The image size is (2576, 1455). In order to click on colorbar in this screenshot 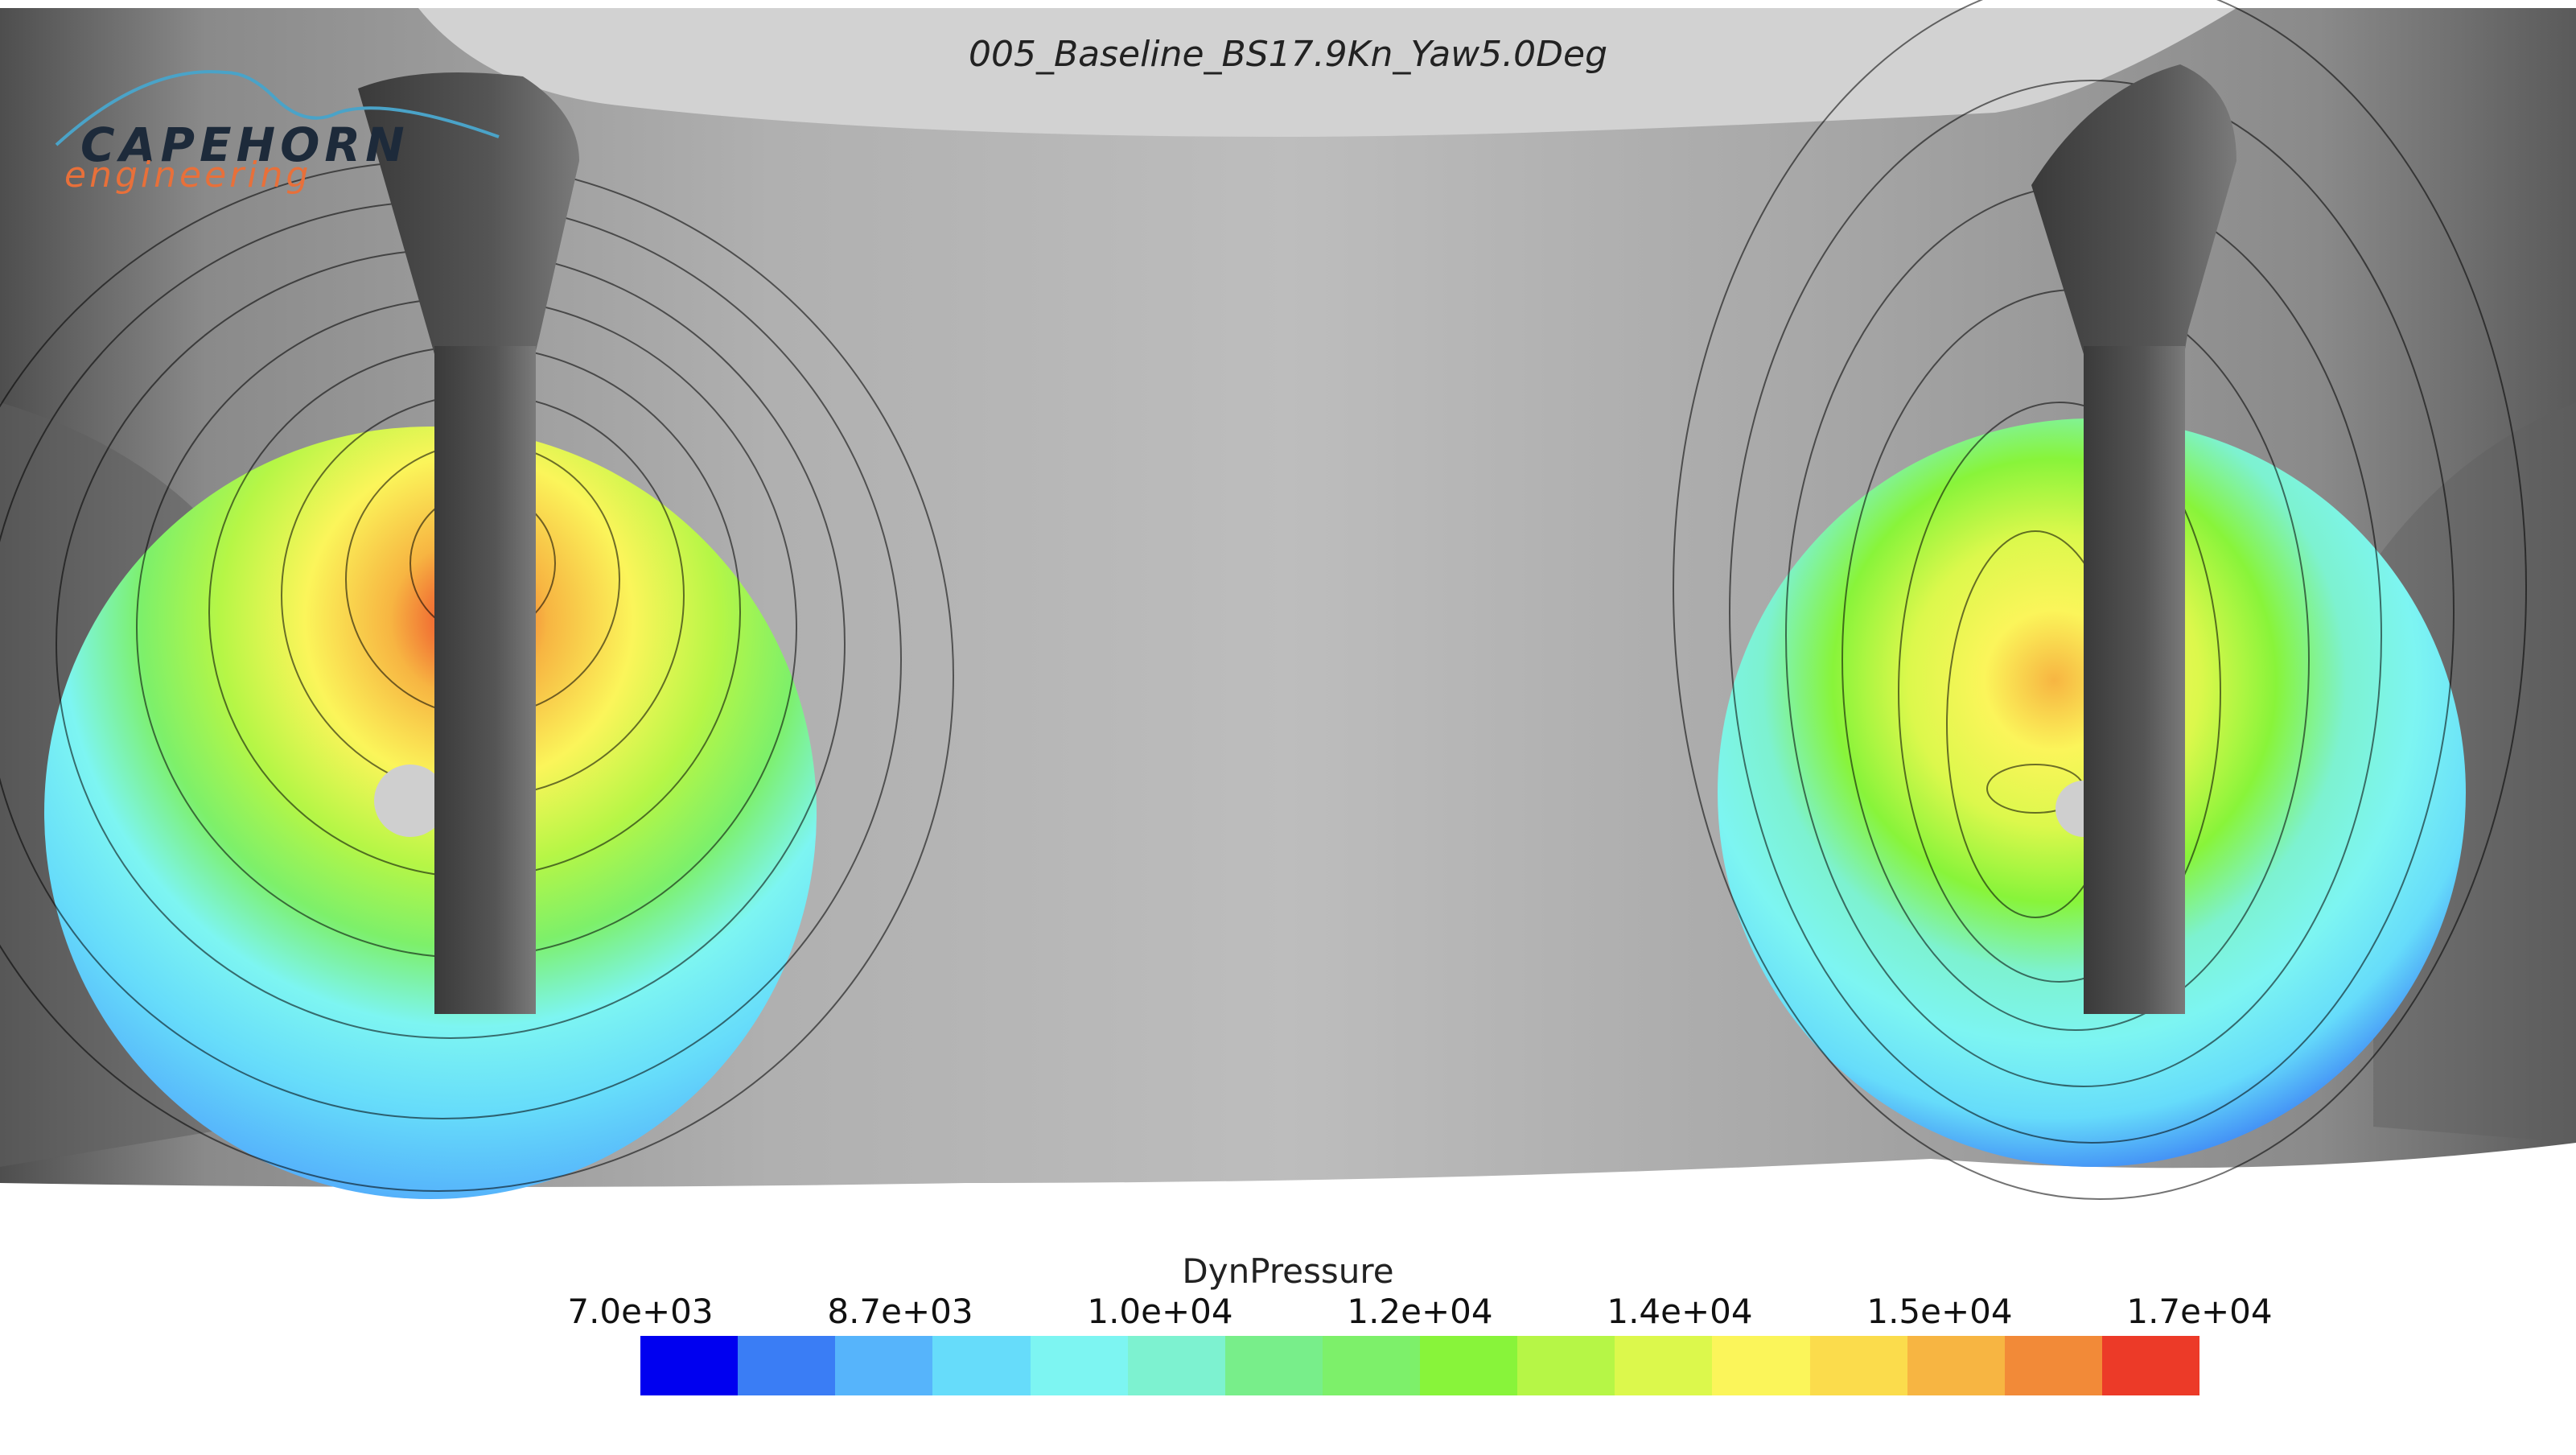, I will do `click(1419, 1365)`.